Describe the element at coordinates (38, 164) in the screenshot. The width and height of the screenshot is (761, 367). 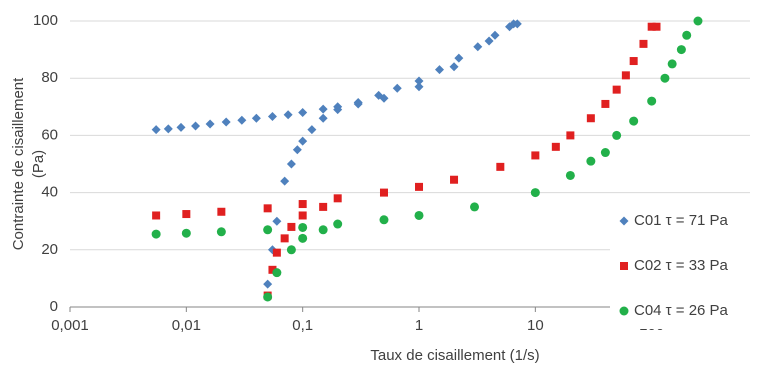
I see `y-axis-title: (Pa)` at that location.